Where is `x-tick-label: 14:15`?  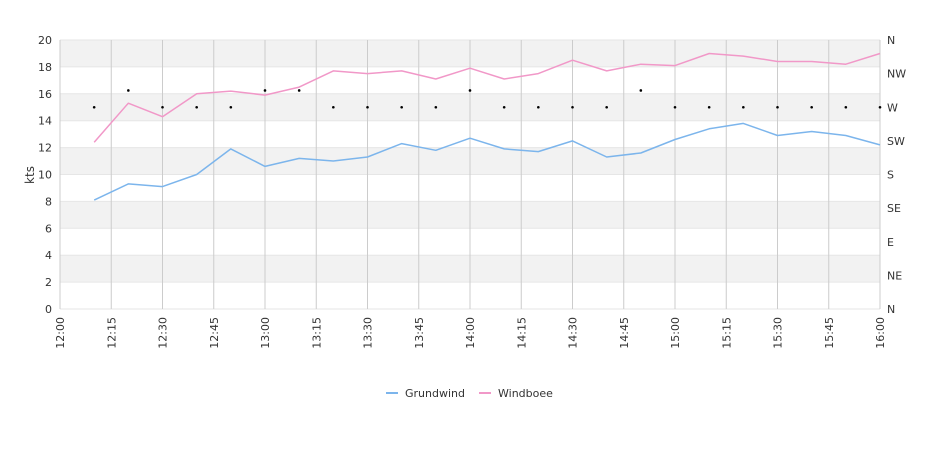
x-tick-label: 14:15 is located at coordinates (521, 333).